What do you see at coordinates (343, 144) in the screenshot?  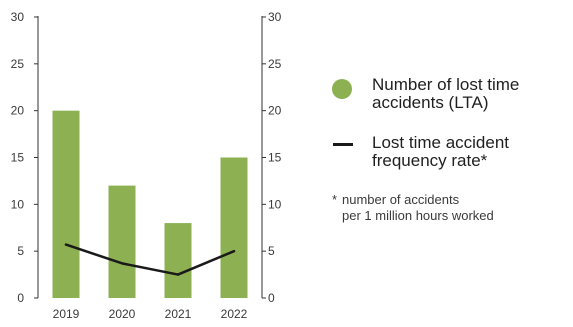 I see `line-swatch-icon` at bounding box center [343, 144].